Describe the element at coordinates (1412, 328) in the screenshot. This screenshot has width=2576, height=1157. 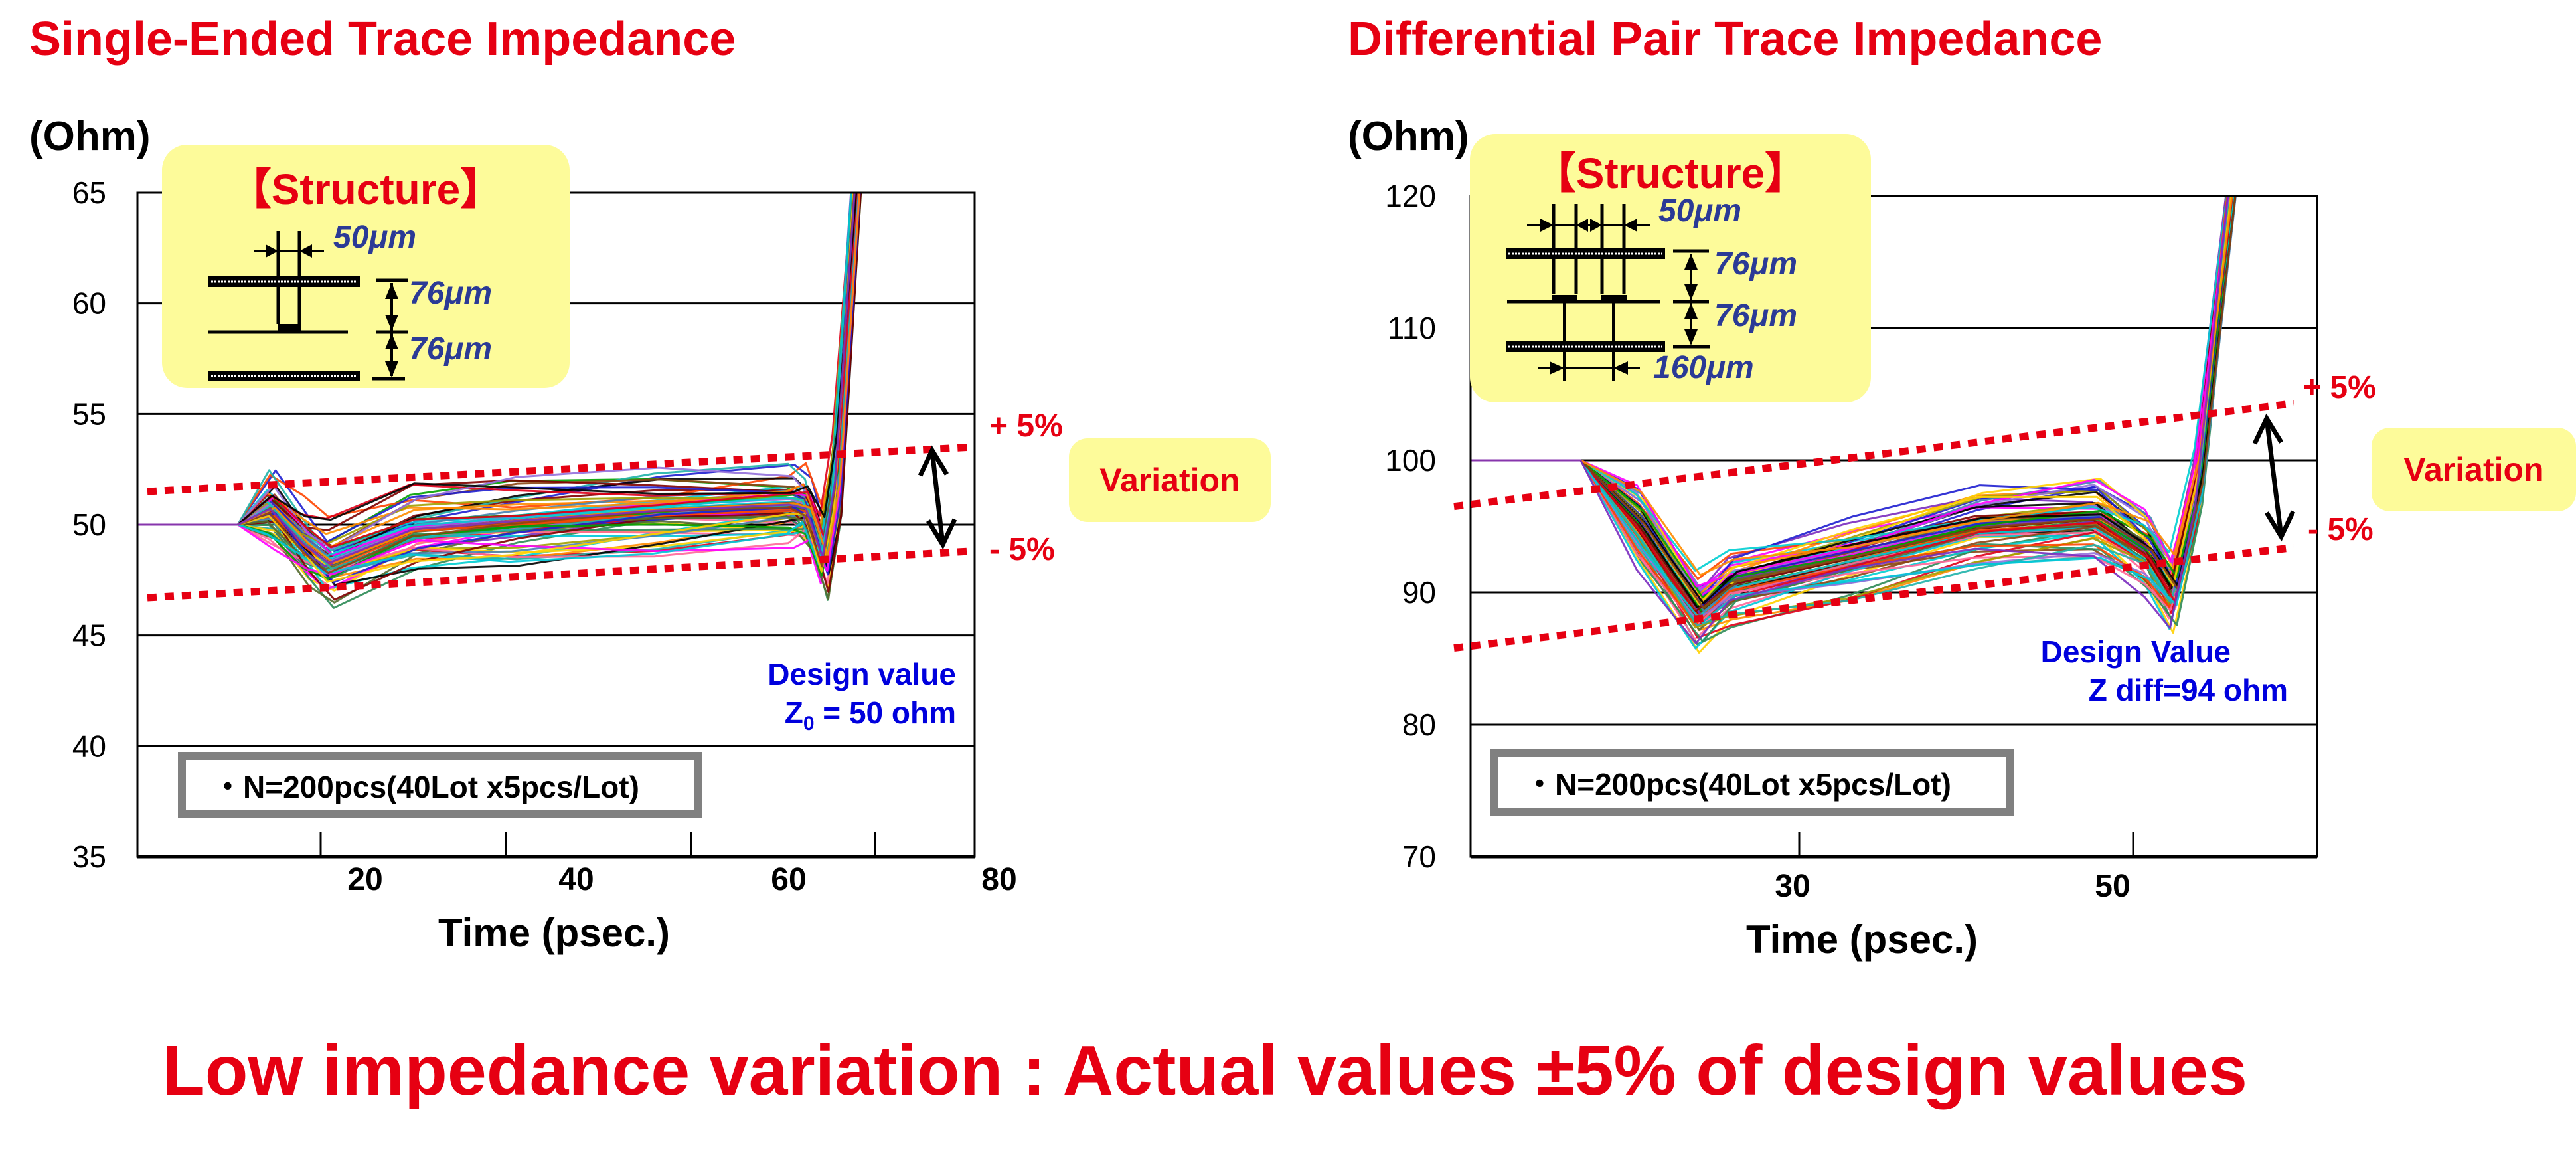
I see `y-tick-label: 110` at that location.